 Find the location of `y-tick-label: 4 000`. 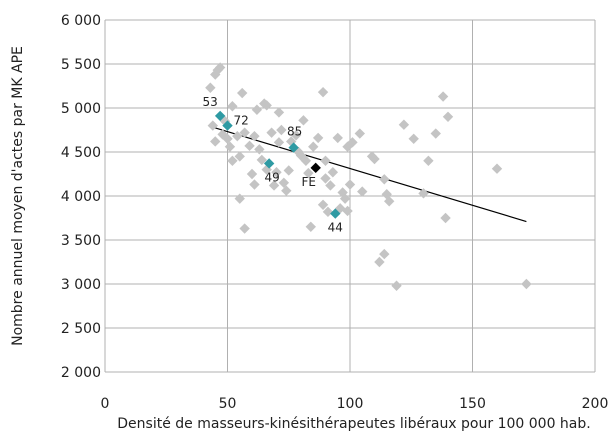

y-tick-label: 4 000 is located at coordinates (81, 197).